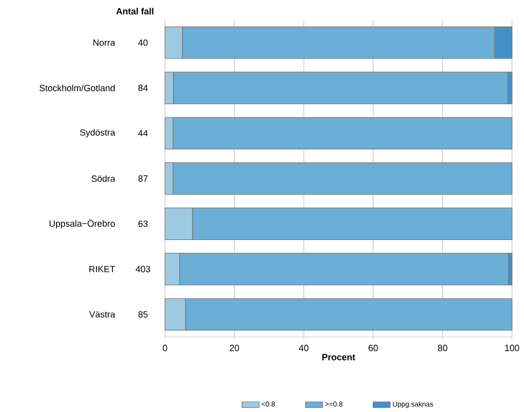 This screenshot has width=524, height=412. I want to click on text: 85, so click(143, 314).